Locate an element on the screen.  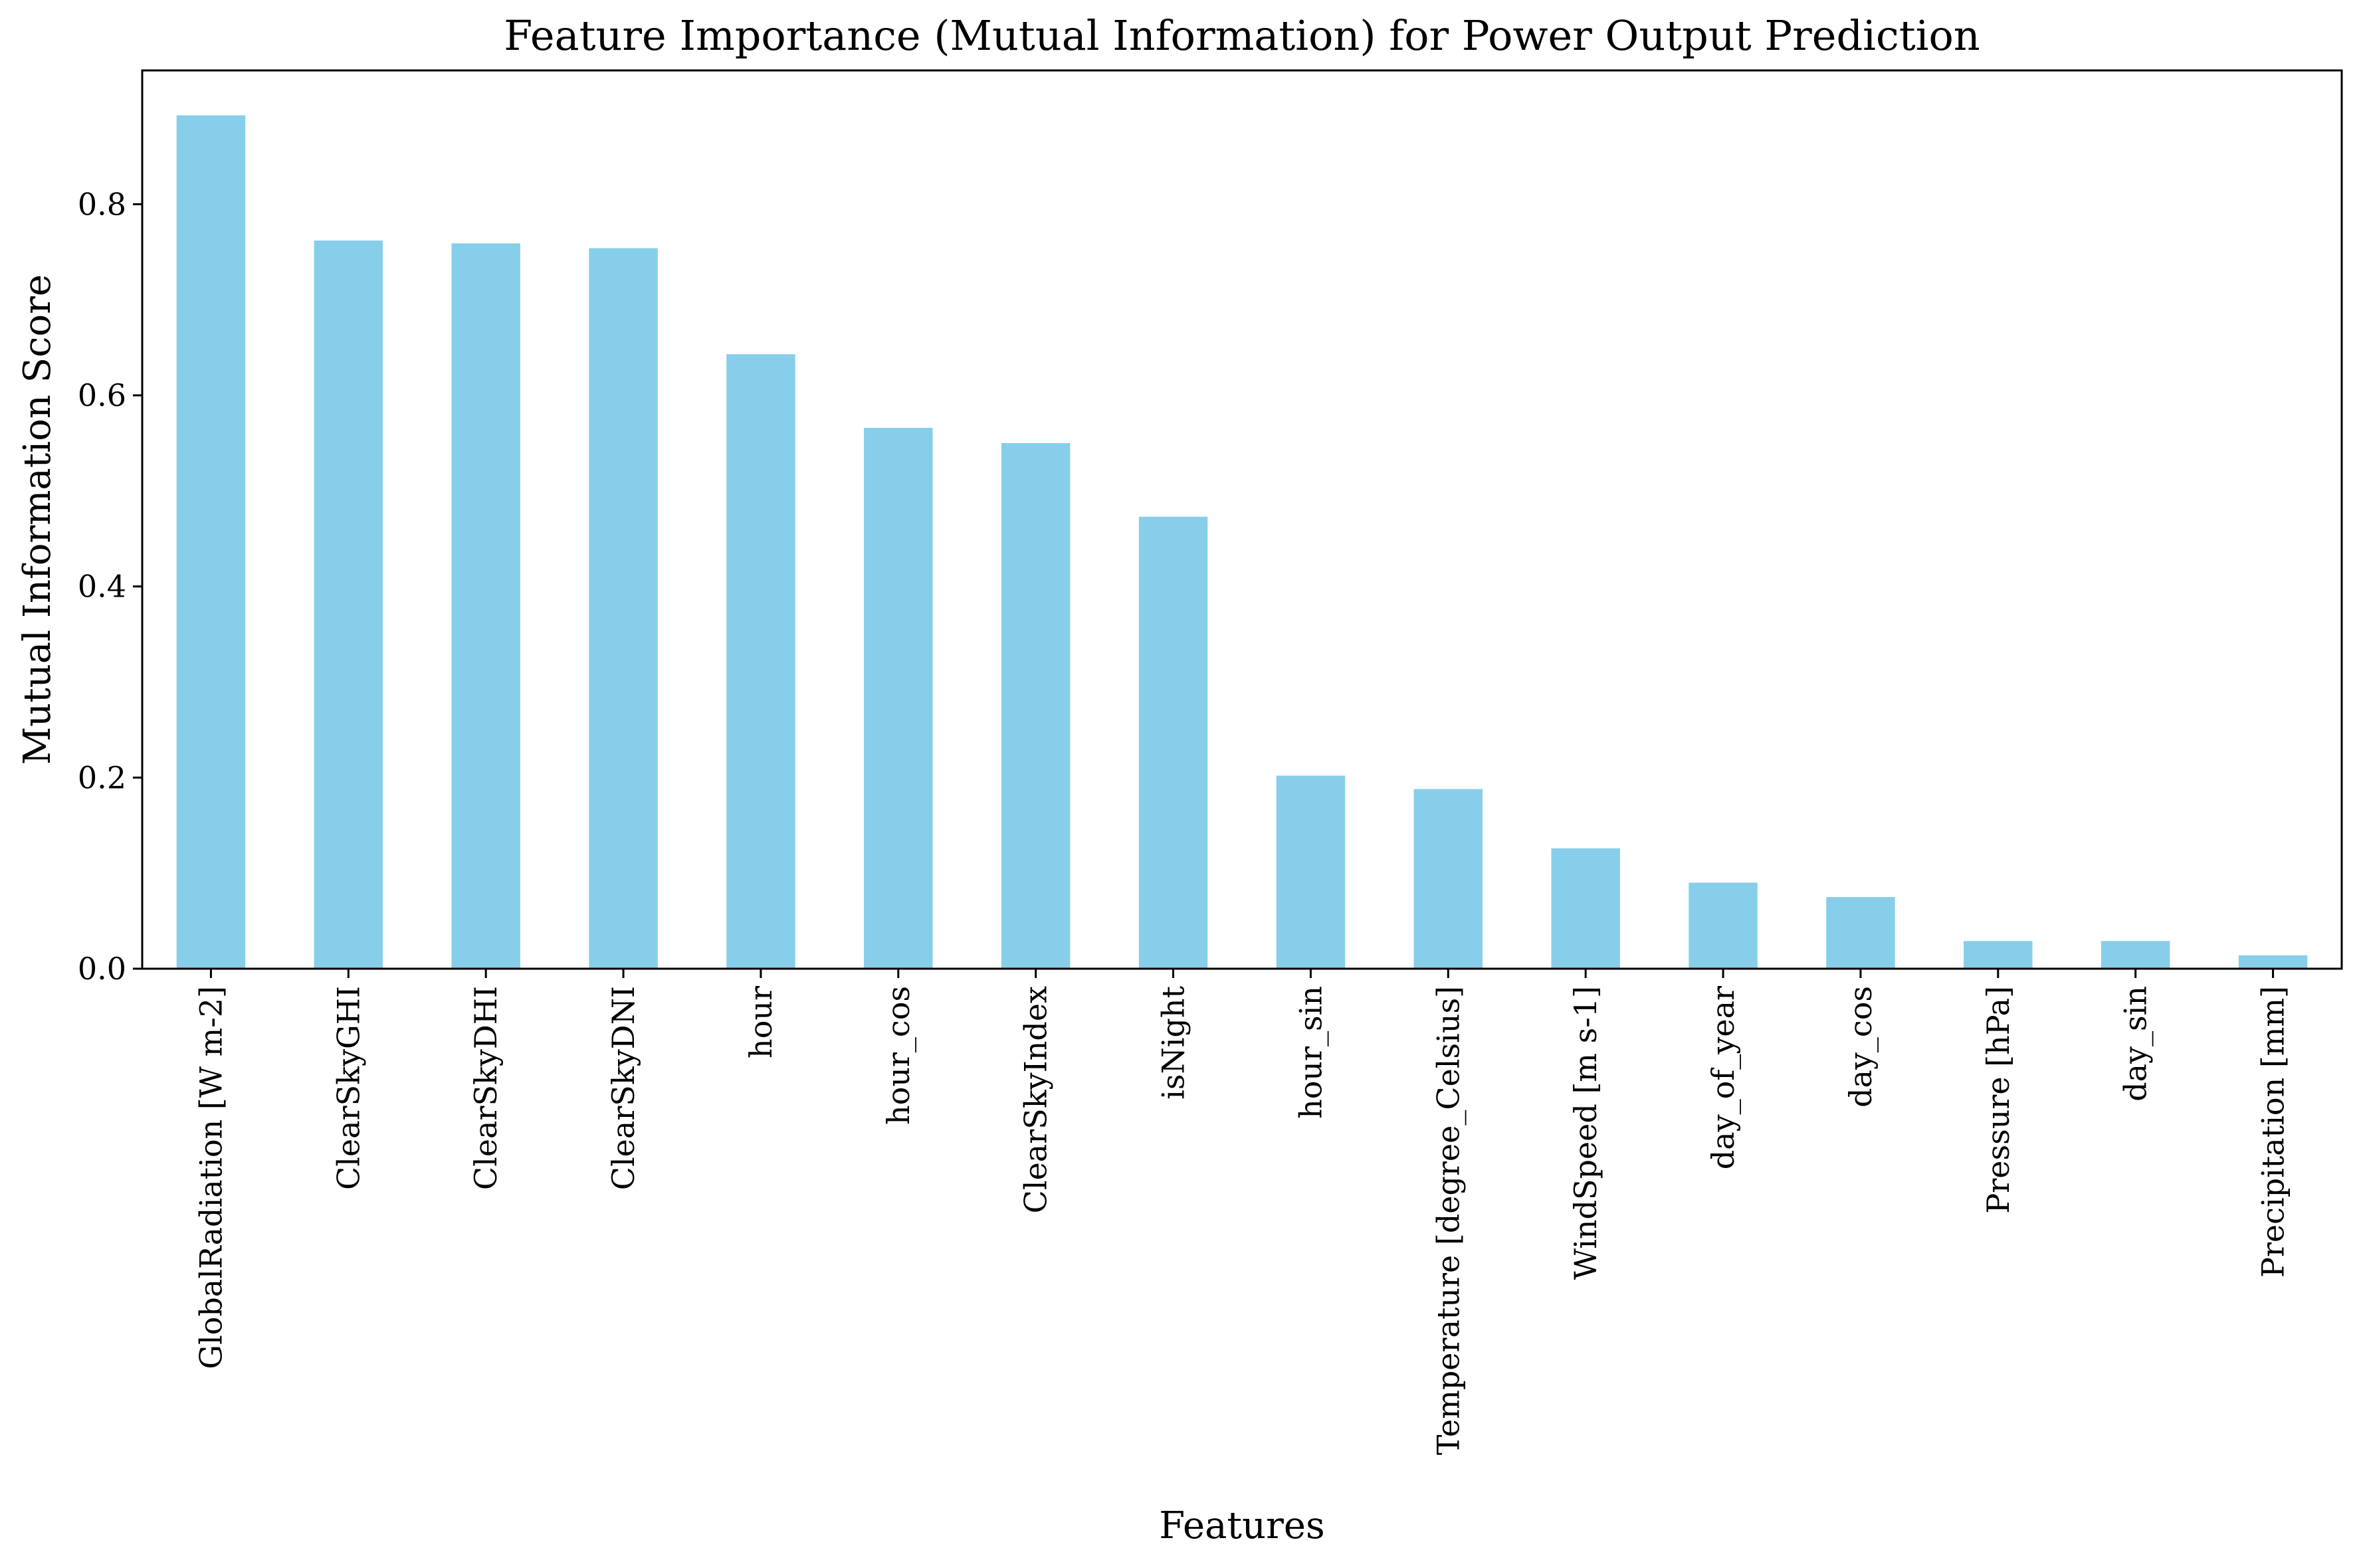
x-tick-label: day_of_year is located at coordinates (1723, 1077).